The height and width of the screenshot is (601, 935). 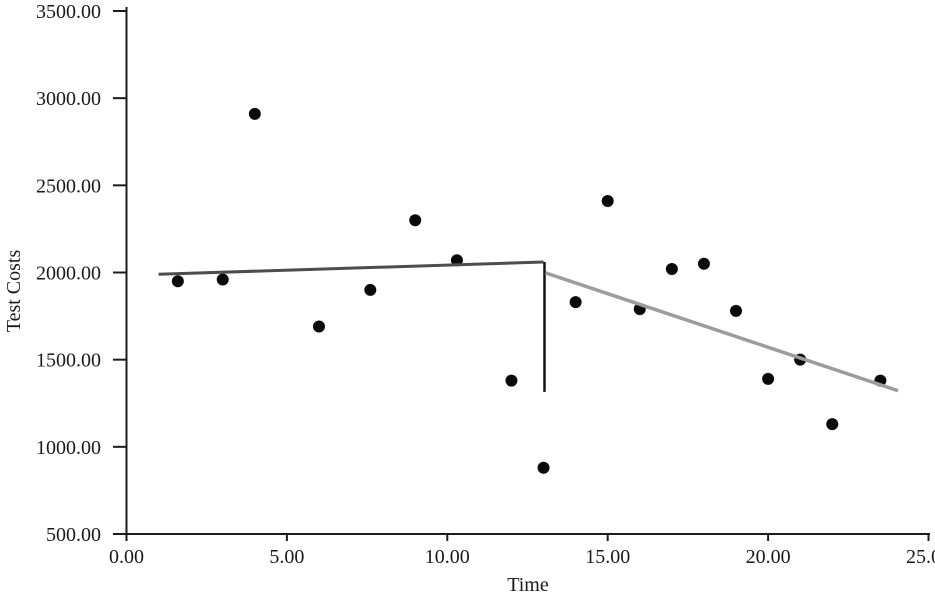 What do you see at coordinates (68, 186) in the screenshot?
I see `y-tick-label: 2500.00` at bounding box center [68, 186].